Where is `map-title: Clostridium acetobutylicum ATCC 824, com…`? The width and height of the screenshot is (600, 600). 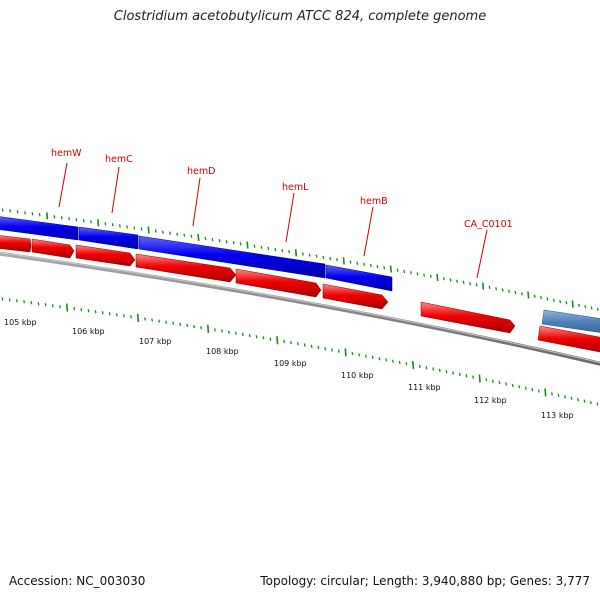 map-title: Clostridium acetobutylicum ATCC 824, com… is located at coordinates (300, 16).